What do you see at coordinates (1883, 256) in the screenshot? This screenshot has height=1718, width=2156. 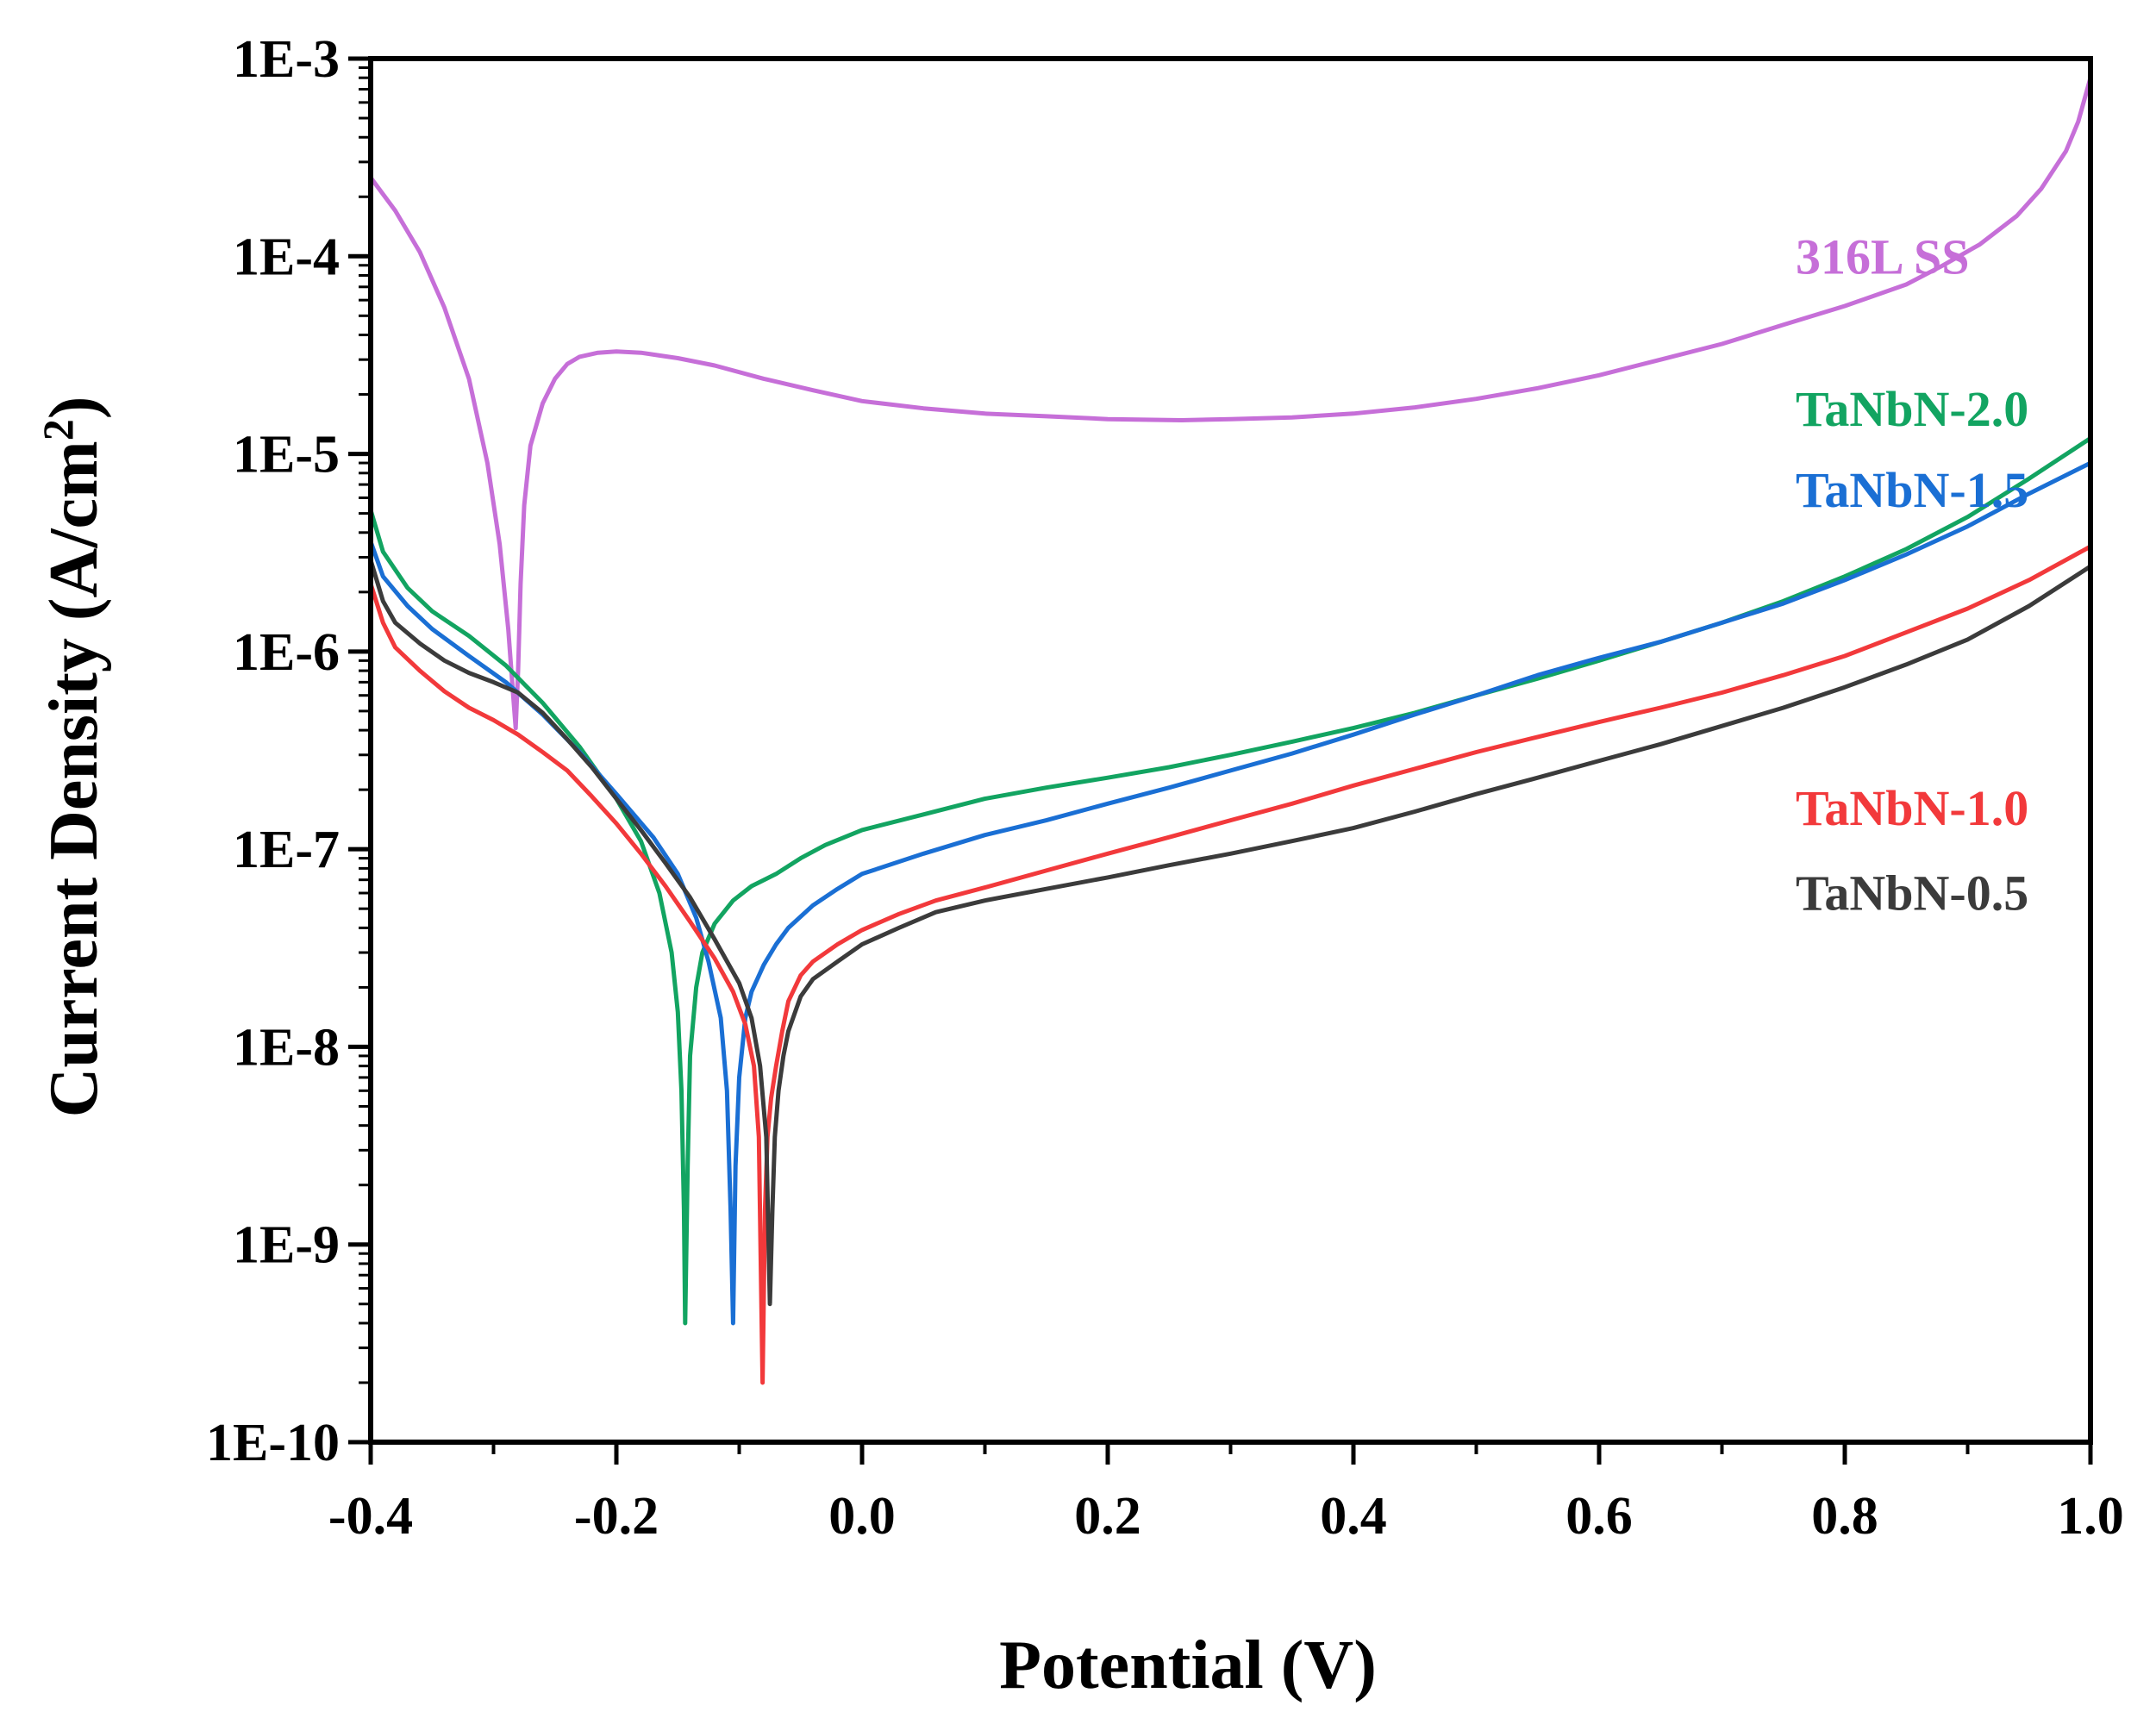 I see `series-label-316l-ss: 316L SS` at bounding box center [1883, 256].